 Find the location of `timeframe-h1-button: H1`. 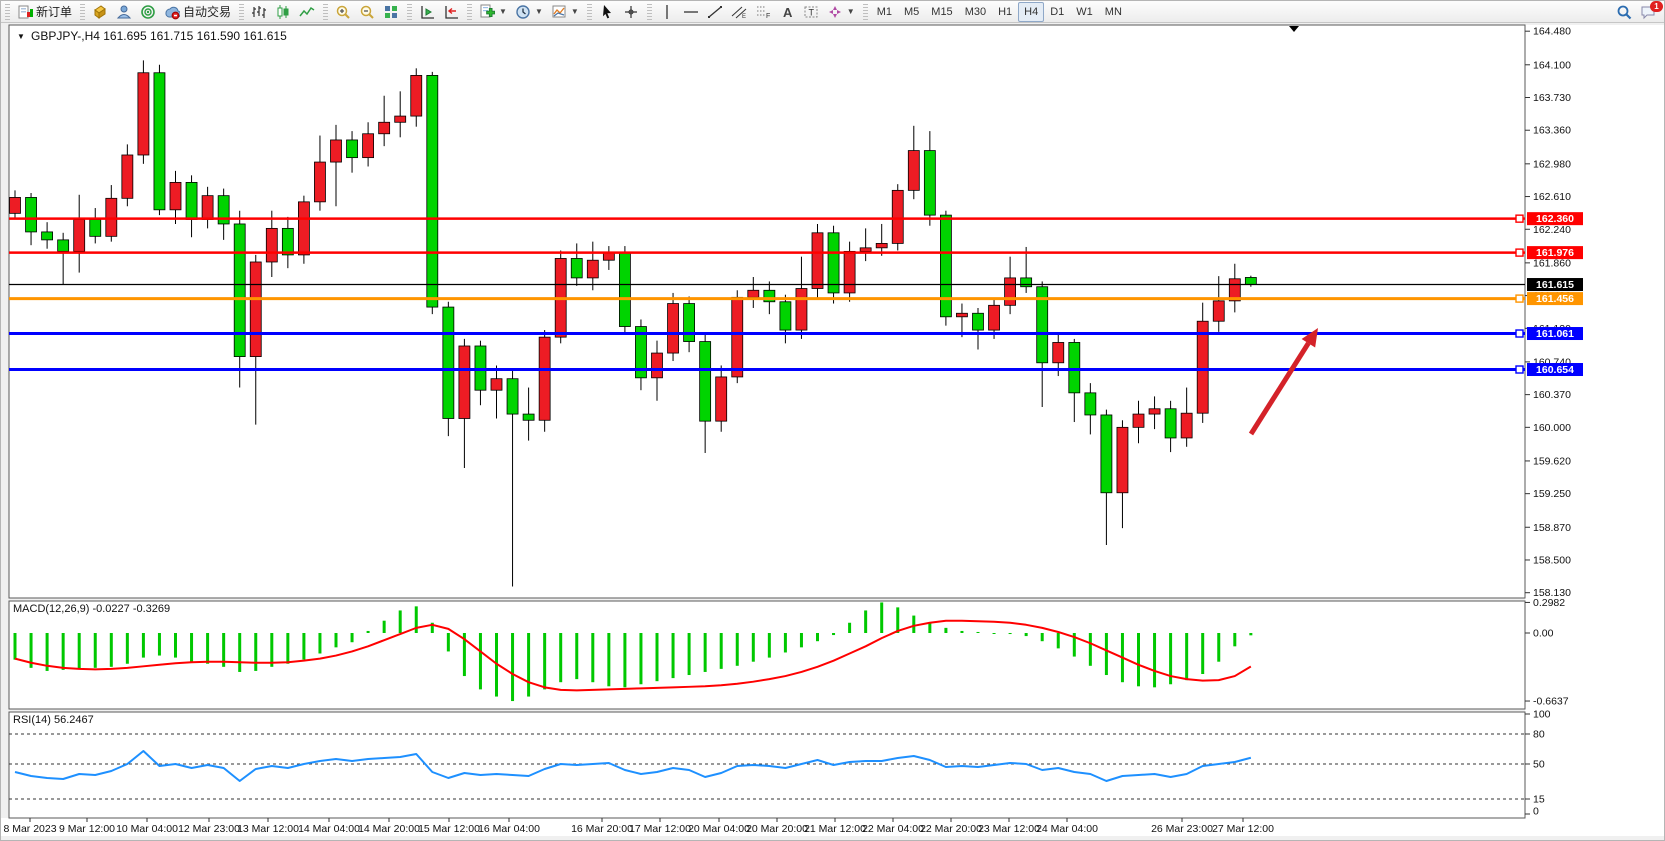

timeframe-h1-button: H1 is located at coordinates (1005, 11).